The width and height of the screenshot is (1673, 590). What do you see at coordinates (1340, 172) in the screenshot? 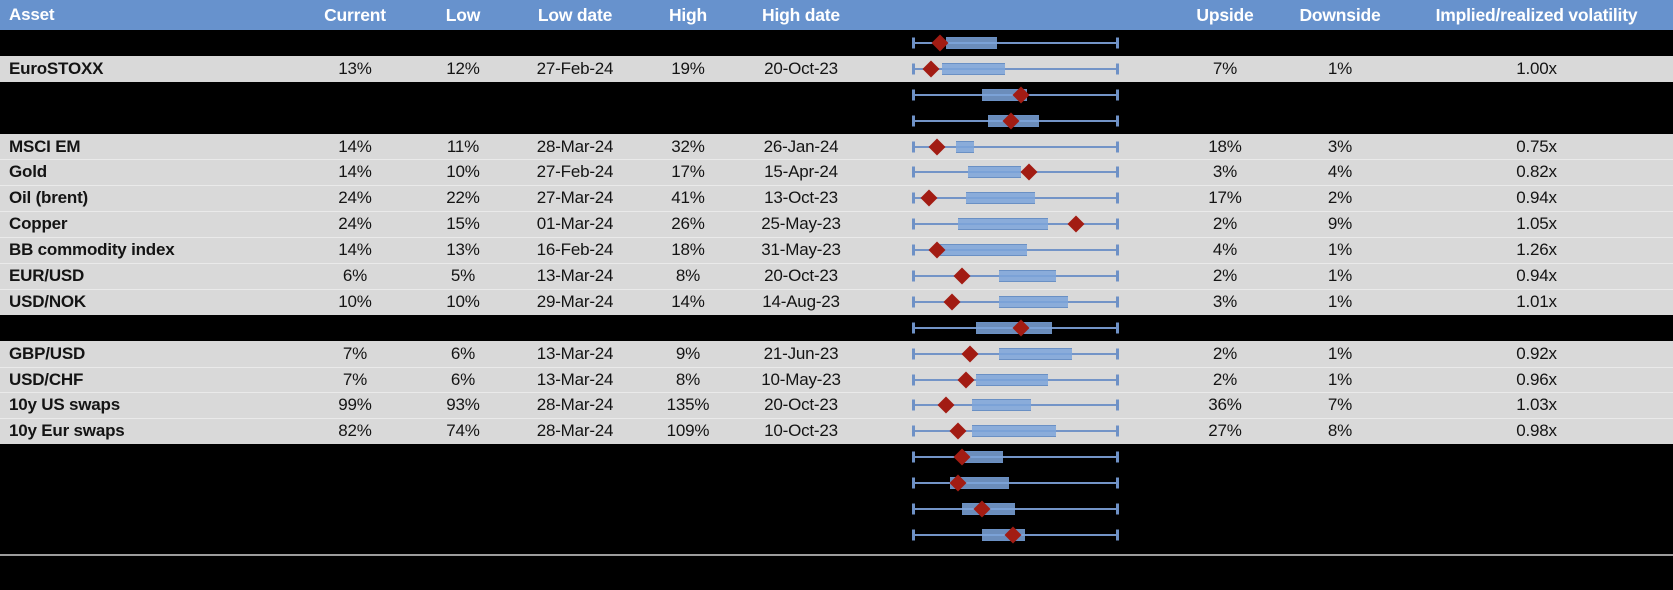
I see `downside-cell: 4%` at bounding box center [1340, 172].